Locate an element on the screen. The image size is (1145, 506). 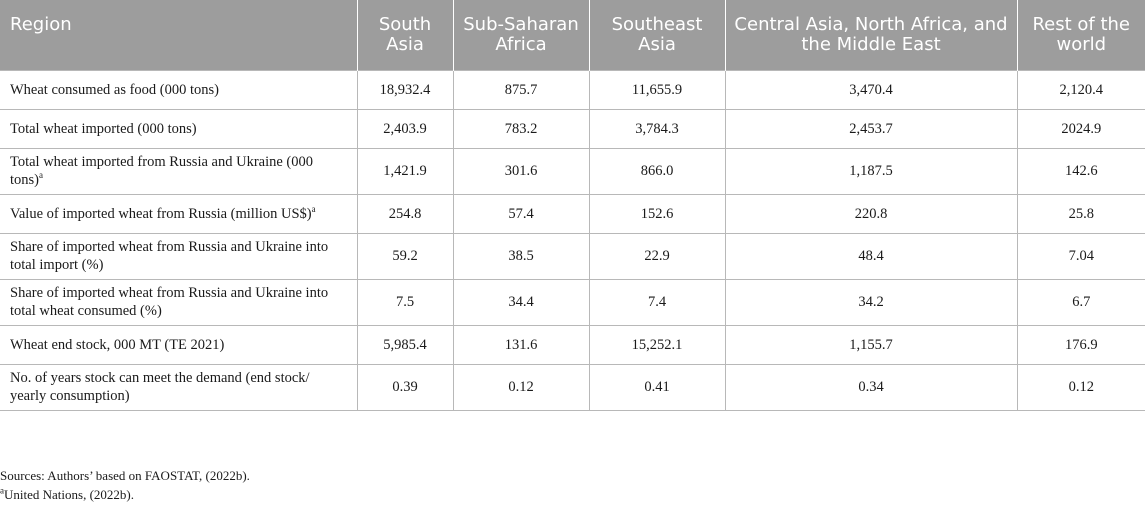
header-sub-saharan-africa: Sub-Saharan Africa is located at coordinates (520, 35).